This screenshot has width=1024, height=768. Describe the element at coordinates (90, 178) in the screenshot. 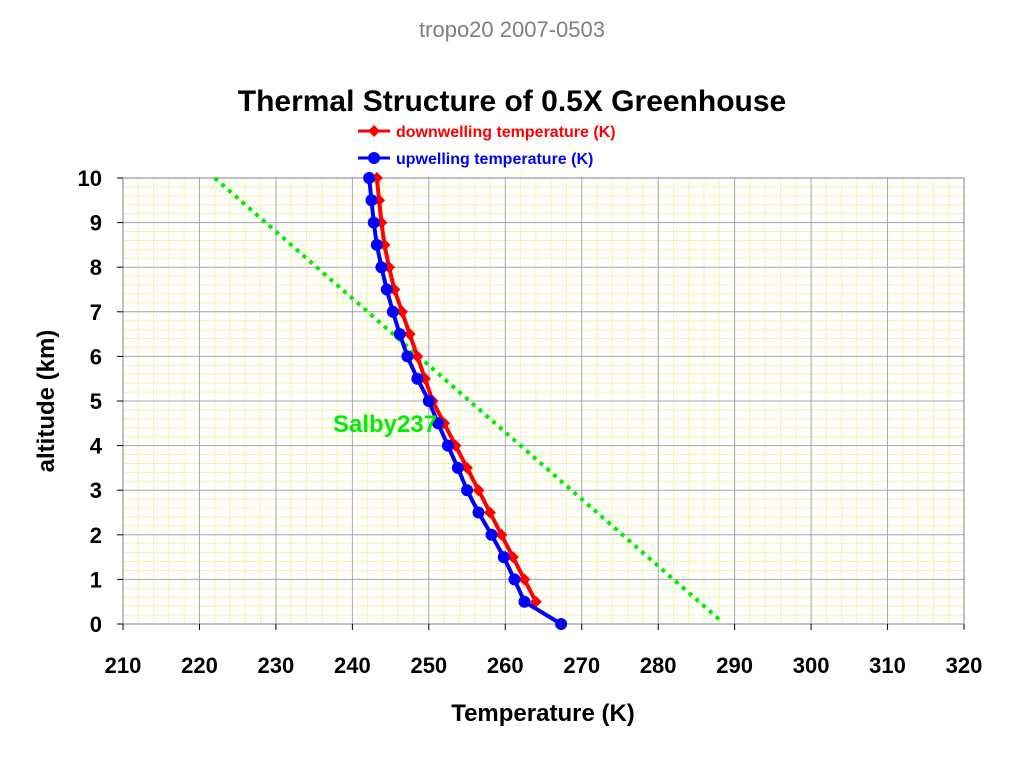

I see `y-tick-label: 10` at that location.